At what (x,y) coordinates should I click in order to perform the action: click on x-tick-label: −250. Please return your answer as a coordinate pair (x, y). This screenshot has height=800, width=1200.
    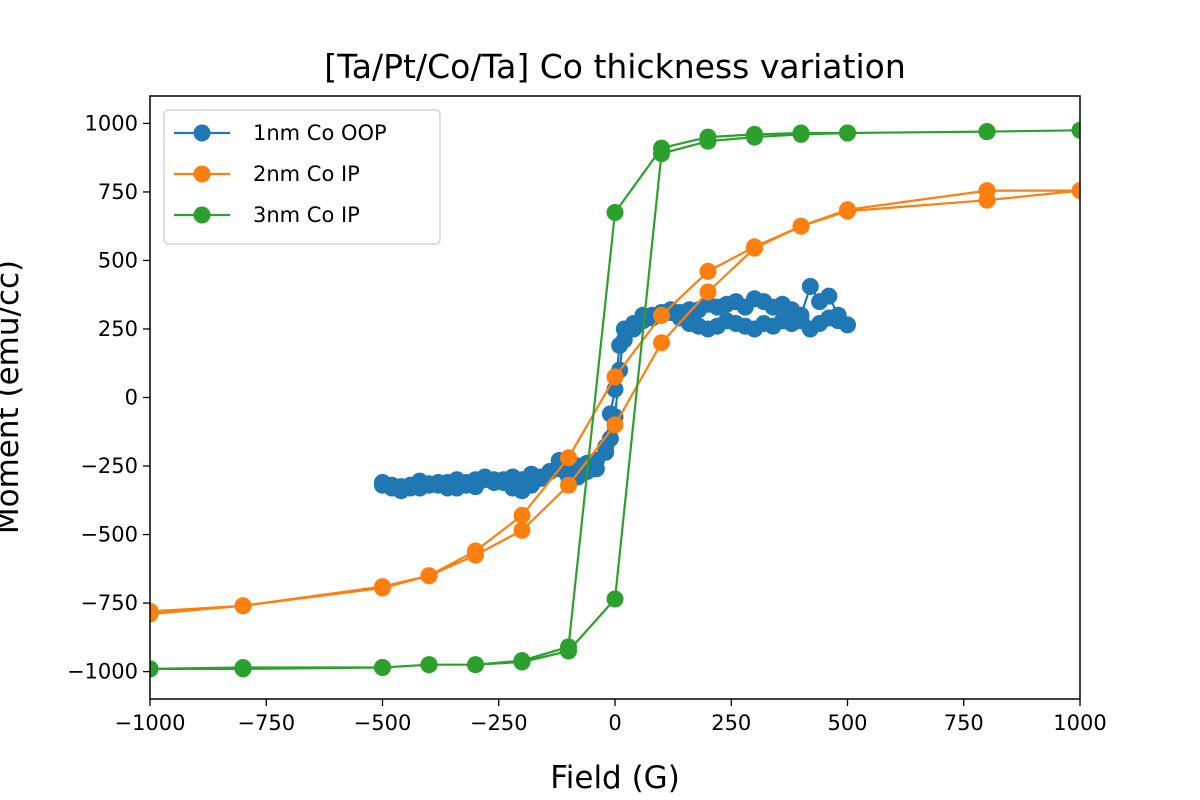
    Looking at the image, I should click on (499, 723).